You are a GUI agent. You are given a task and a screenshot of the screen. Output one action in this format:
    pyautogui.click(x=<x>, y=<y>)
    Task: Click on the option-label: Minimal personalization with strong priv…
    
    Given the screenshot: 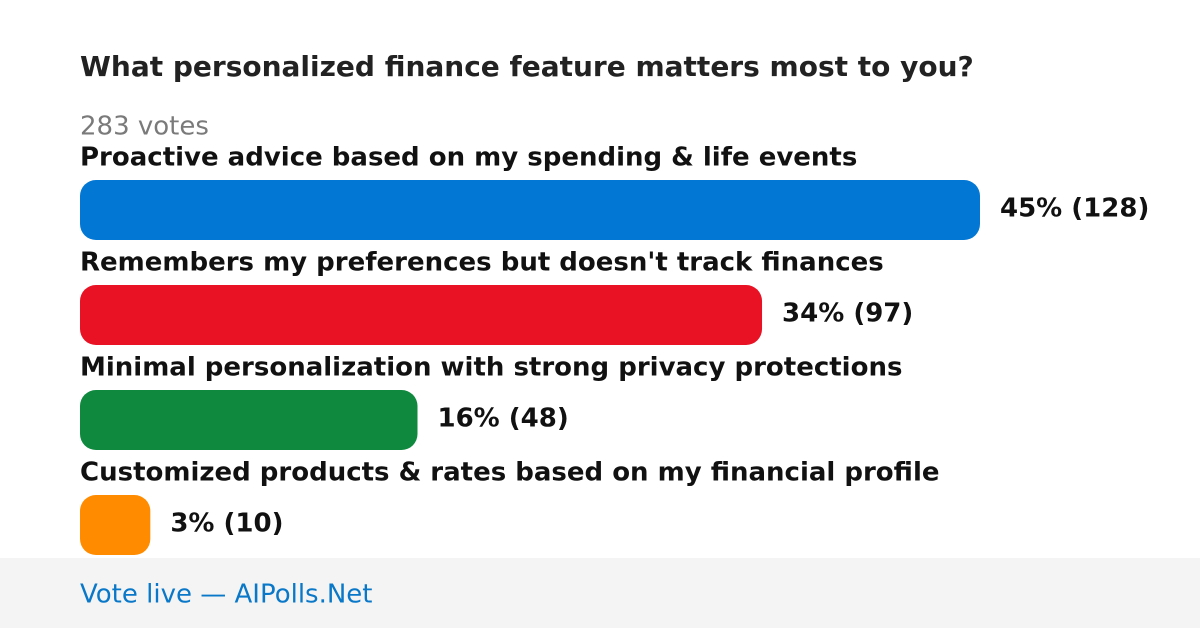 What is the action you would take?
    pyautogui.click(x=491, y=368)
    